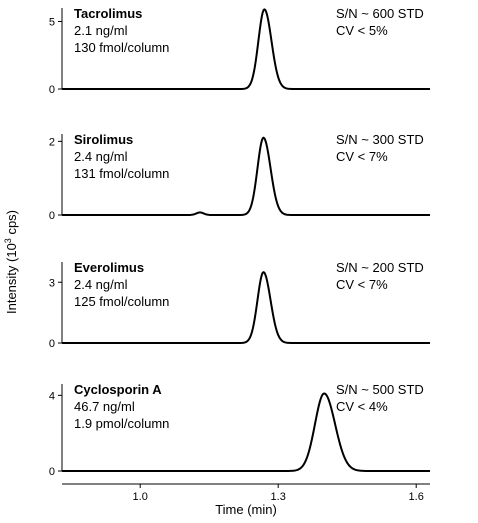  Describe the element at coordinates (121, 173) in the screenshot. I see `analyte-amount: 131 fmol/column` at that location.